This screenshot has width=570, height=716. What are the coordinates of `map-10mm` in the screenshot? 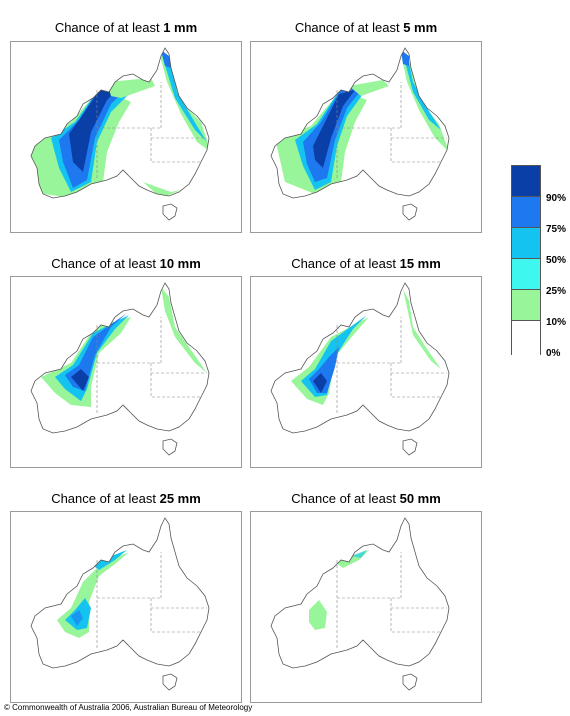 It's located at (126, 372).